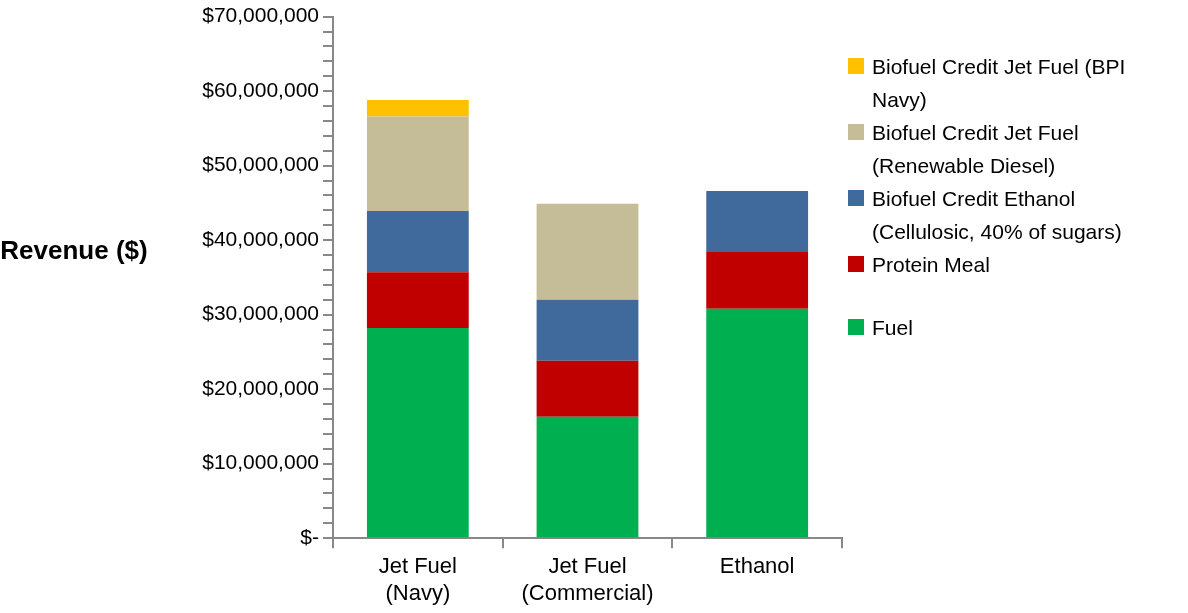 The width and height of the screenshot is (1188, 613). What do you see at coordinates (999, 83) in the screenshot?
I see `legend-label: Biofuel Credit Jet Fuel (BPI Navy)` at bounding box center [999, 83].